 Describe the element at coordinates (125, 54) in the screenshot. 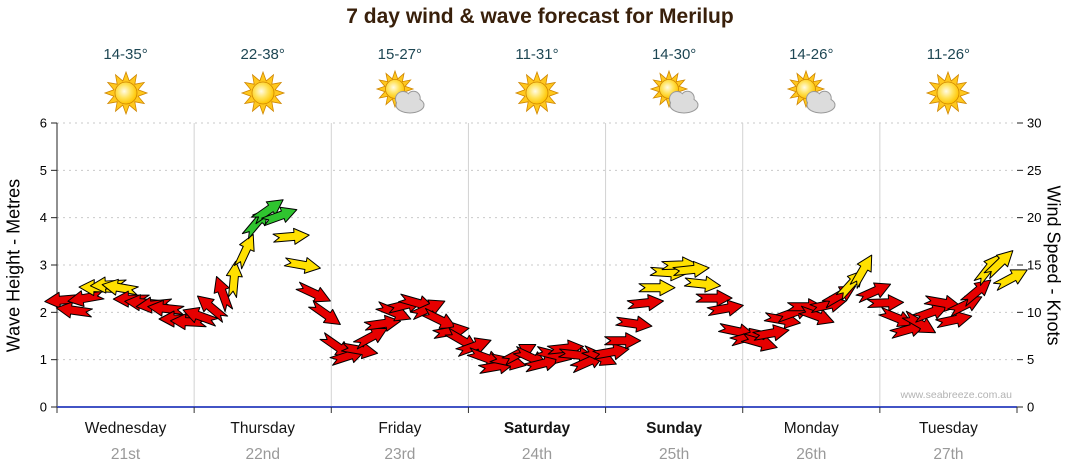

I see `day-temp-range: 14-35°` at that location.